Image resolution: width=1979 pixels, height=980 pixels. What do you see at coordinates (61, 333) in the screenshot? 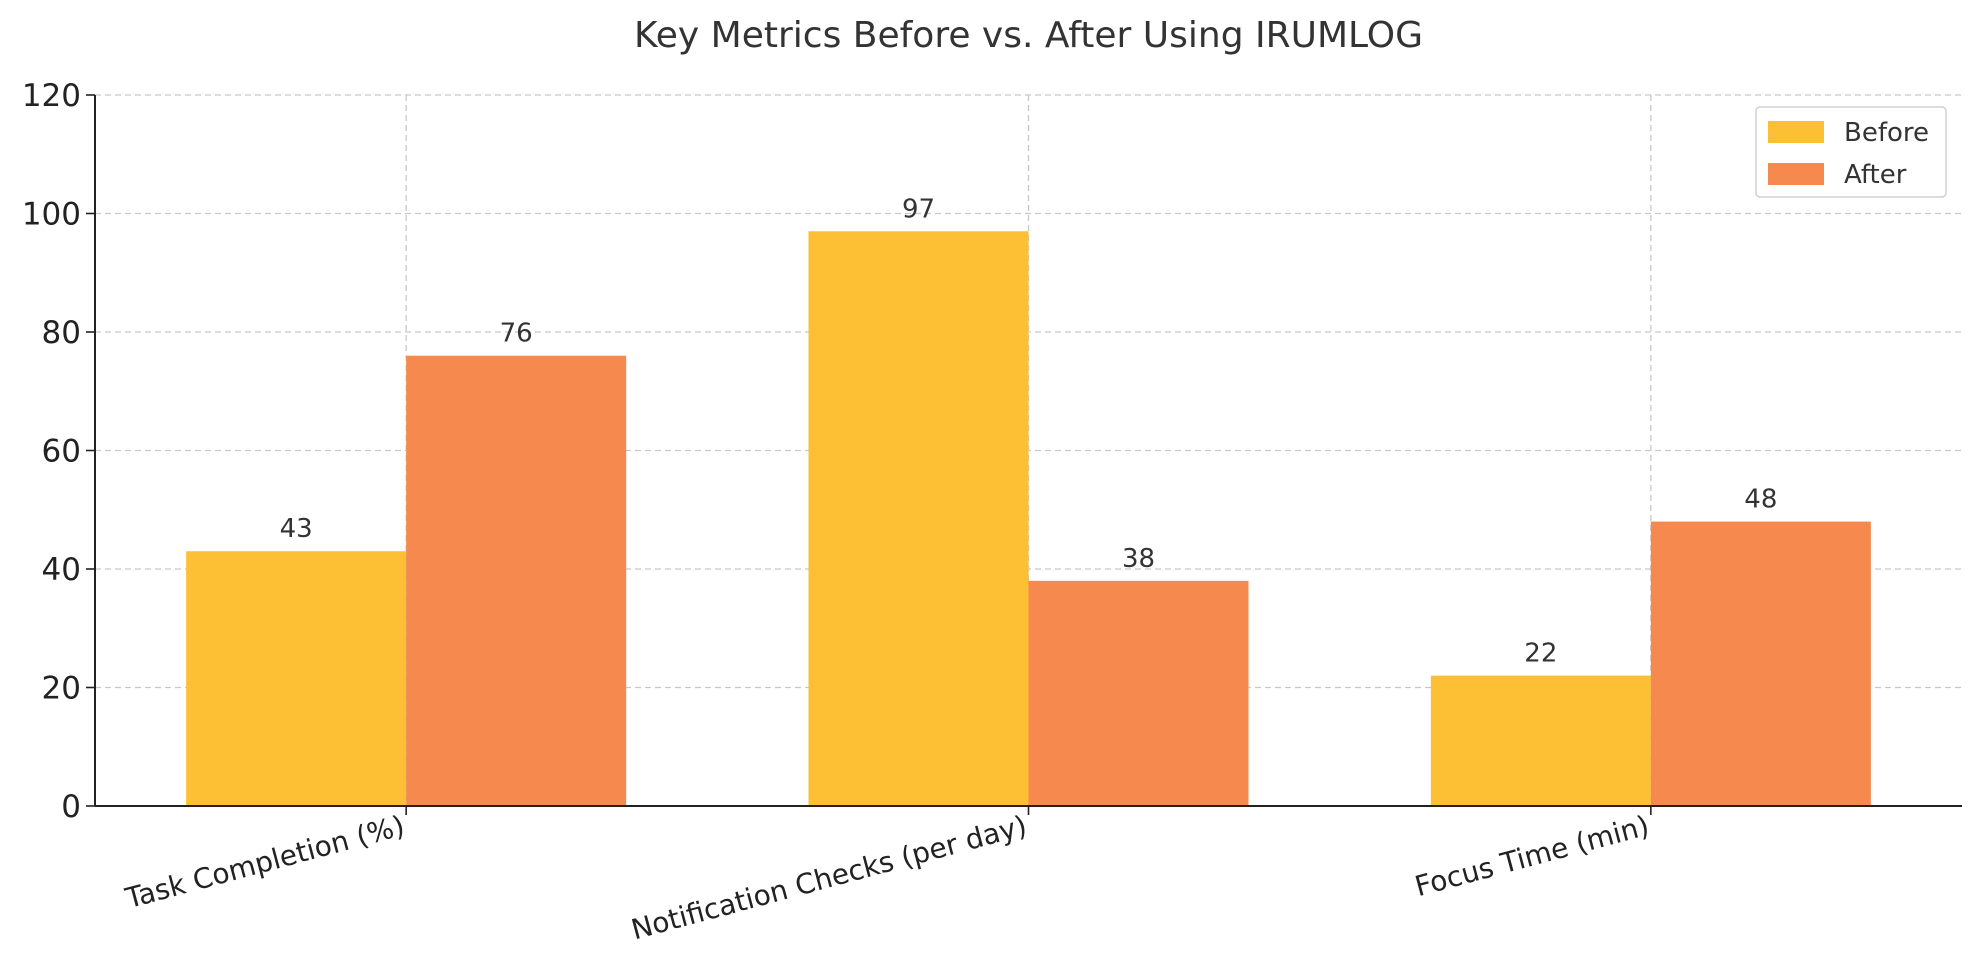
I see `y-tick-label: 80` at bounding box center [61, 333].